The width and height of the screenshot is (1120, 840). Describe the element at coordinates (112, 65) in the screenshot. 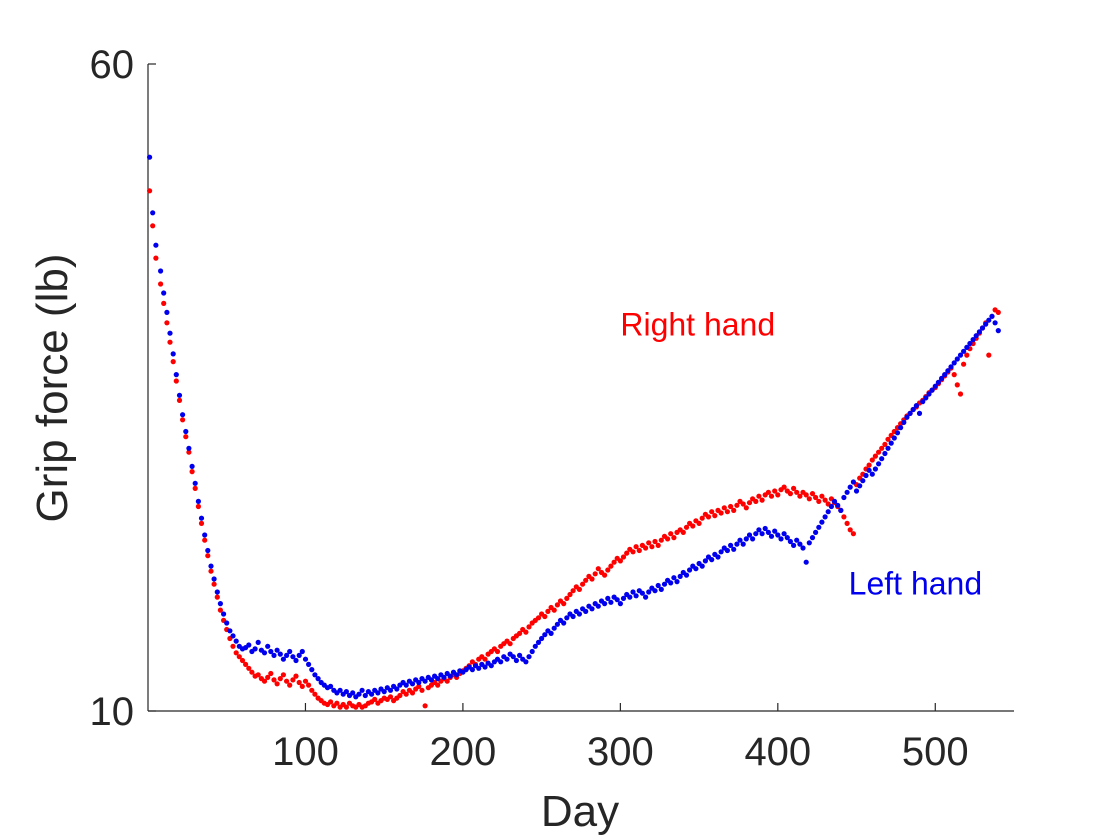

I see `y-tick-label: 60` at that location.